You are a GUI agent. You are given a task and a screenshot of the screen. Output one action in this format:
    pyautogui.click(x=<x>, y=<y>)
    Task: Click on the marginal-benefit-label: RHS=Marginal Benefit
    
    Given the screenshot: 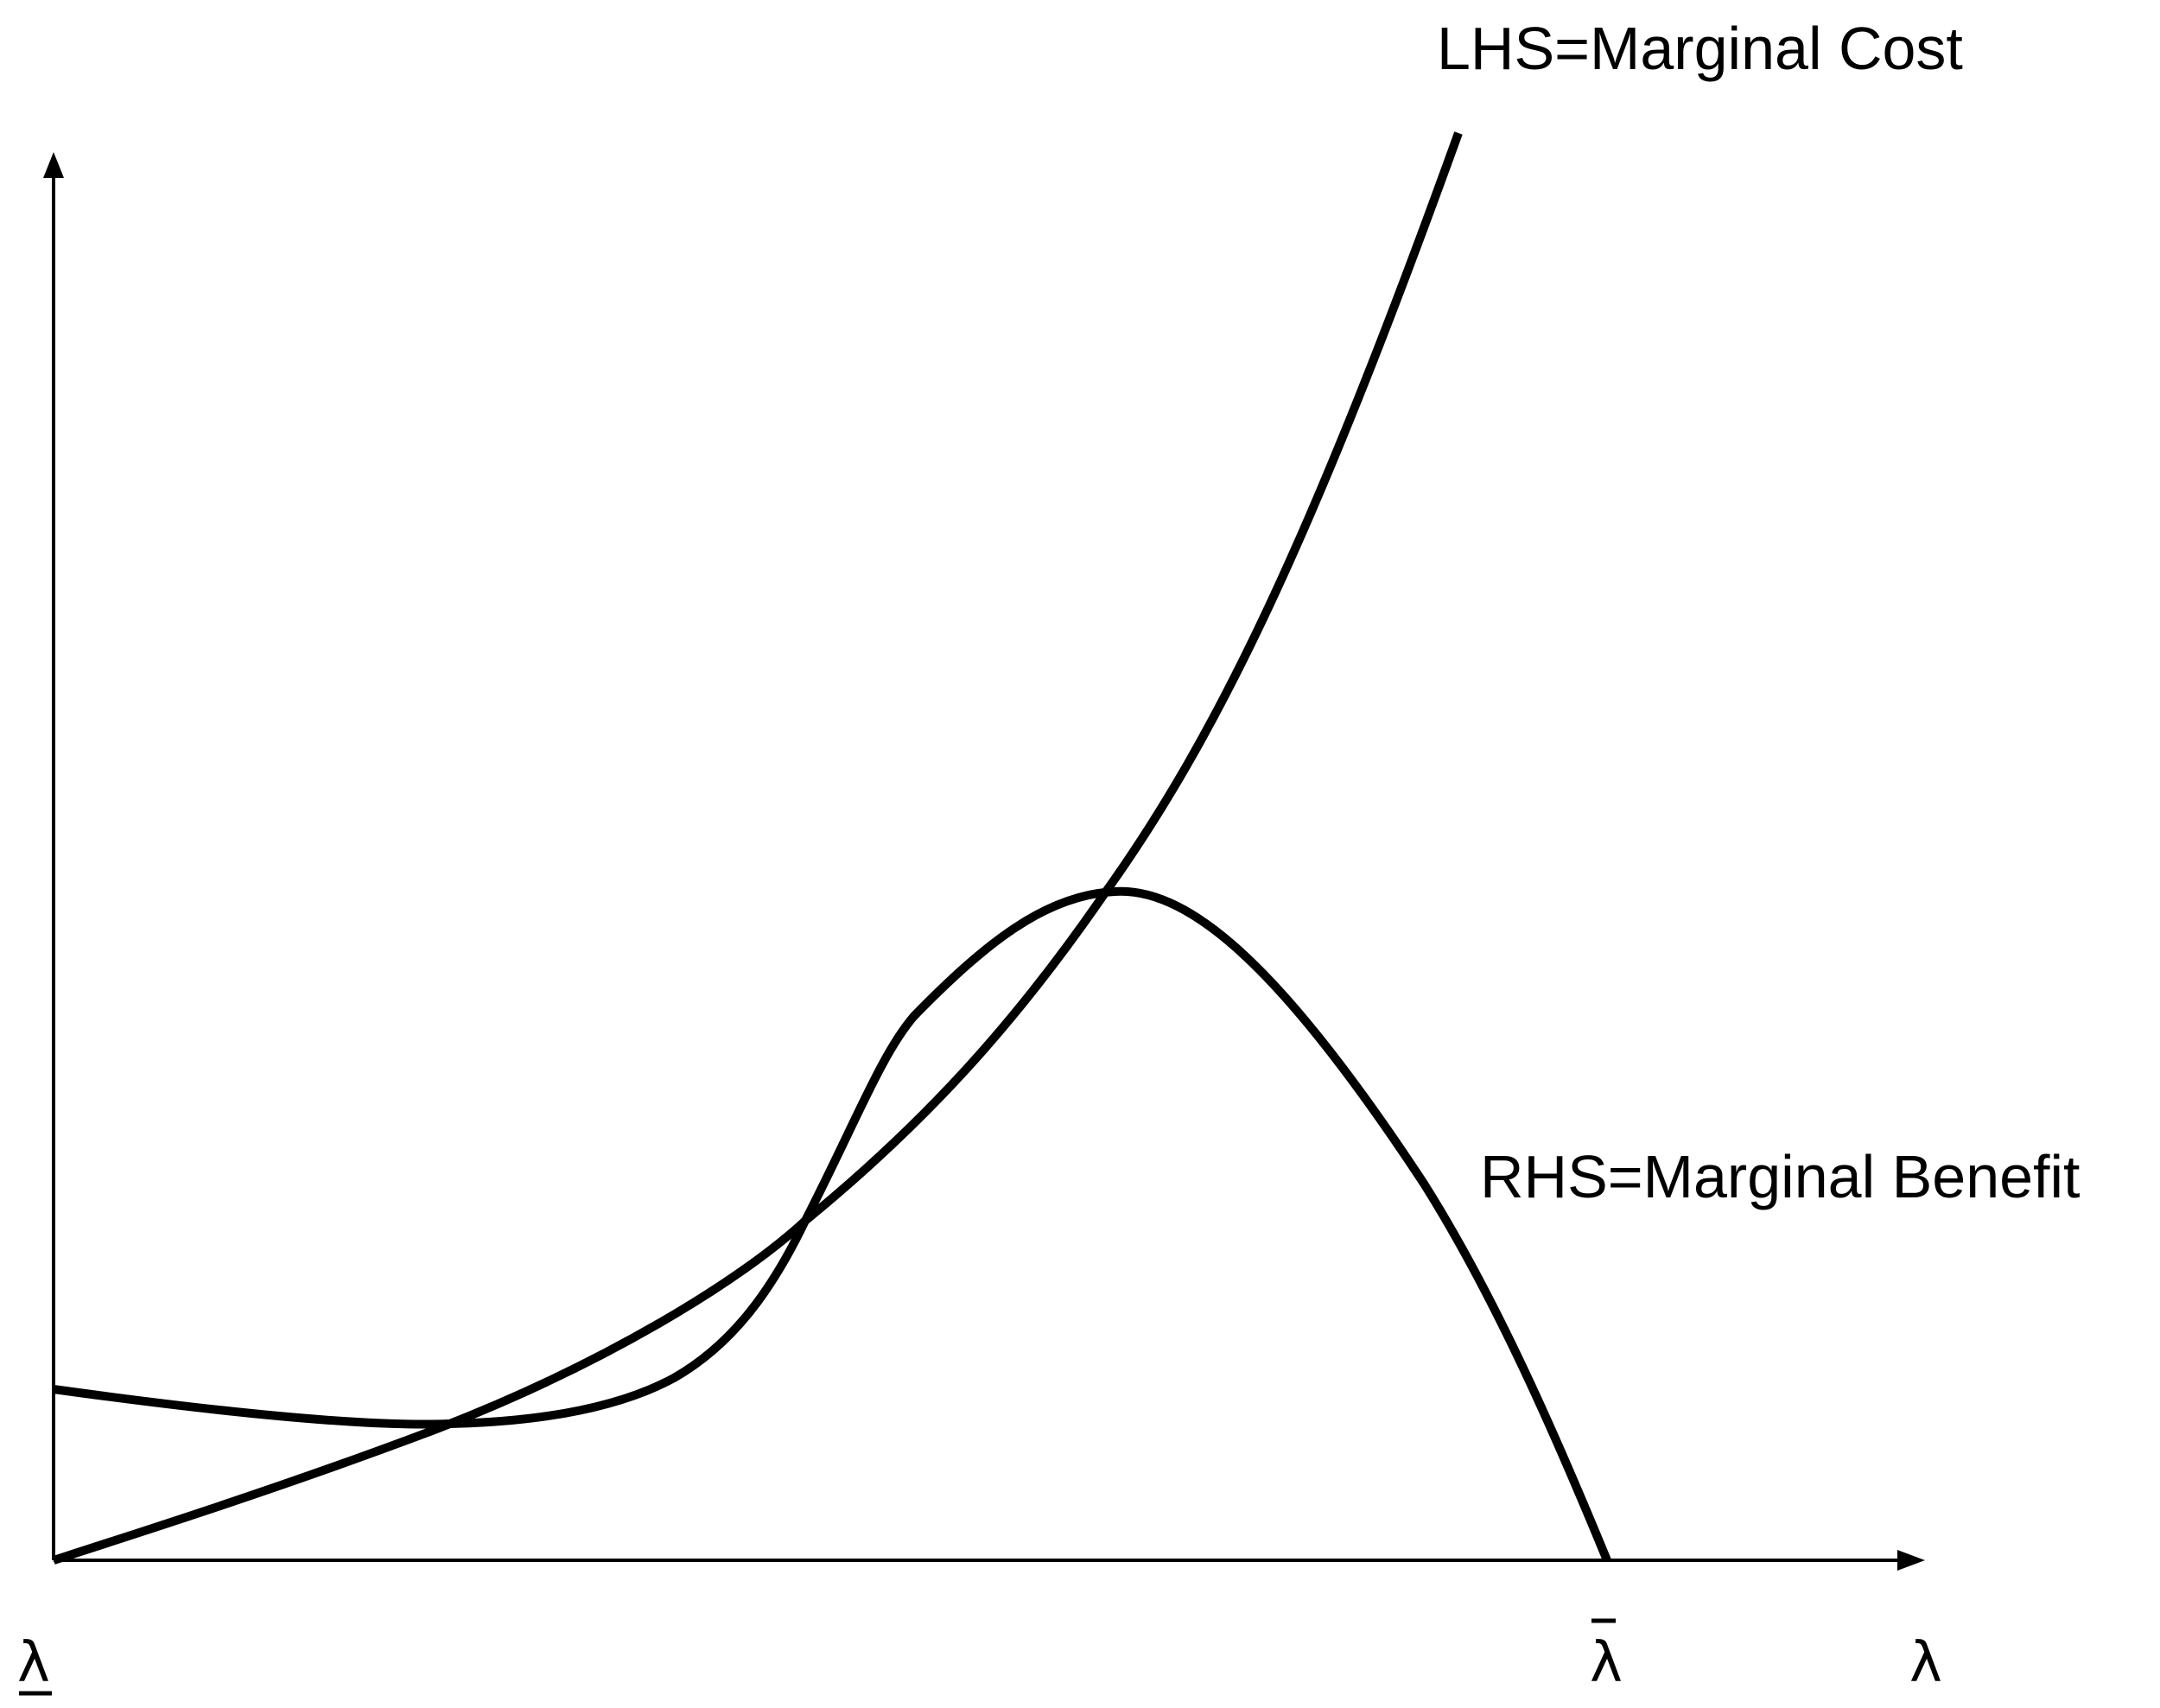 What is the action you would take?
    pyautogui.click(x=1781, y=1176)
    